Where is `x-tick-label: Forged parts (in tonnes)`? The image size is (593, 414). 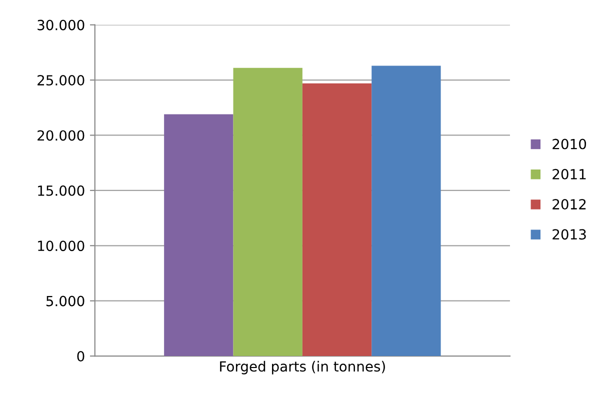
x-tick-label: Forged parts (in tonnes) is located at coordinates (302, 367).